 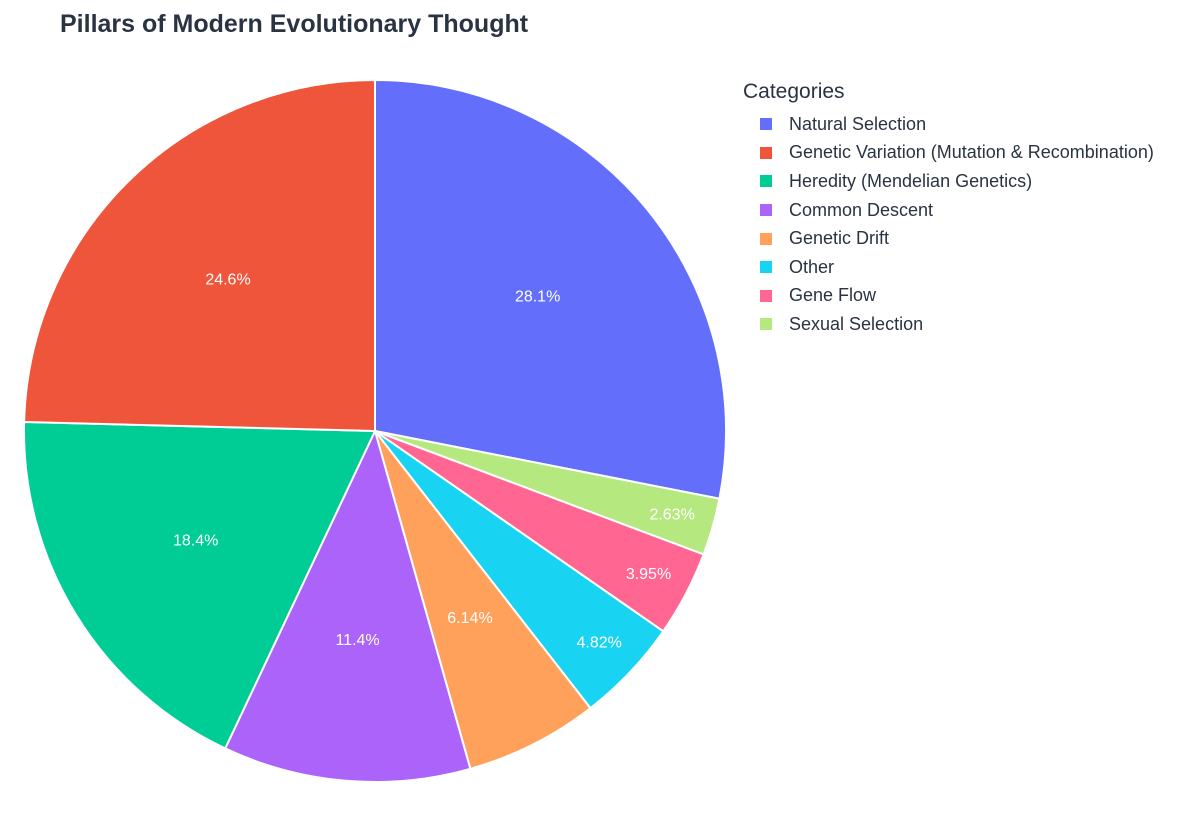 I want to click on slice-label-other: 4.82%, so click(x=598, y=643).